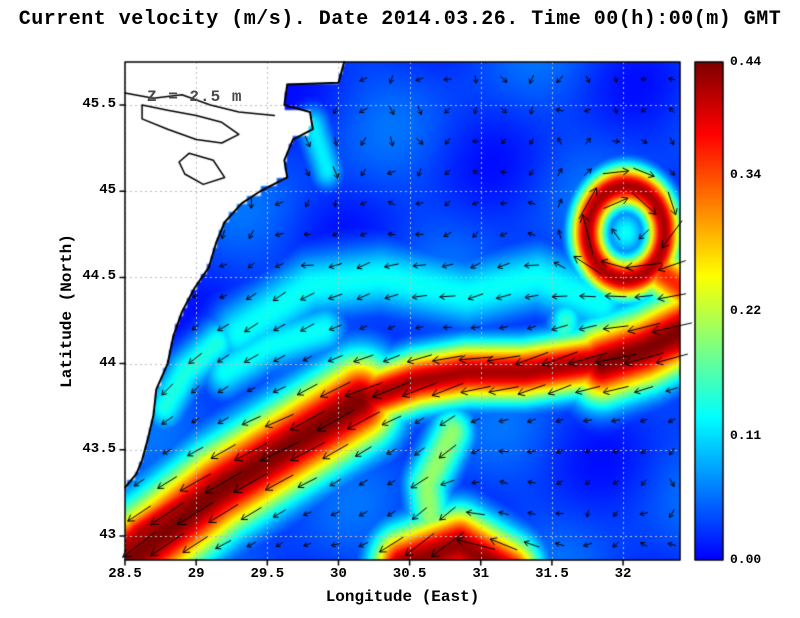  What do you see at coordinates (67, 311) in the screenshot?
I see `y-axis-label: Latitude (North)` at bounding box center [67, 311].